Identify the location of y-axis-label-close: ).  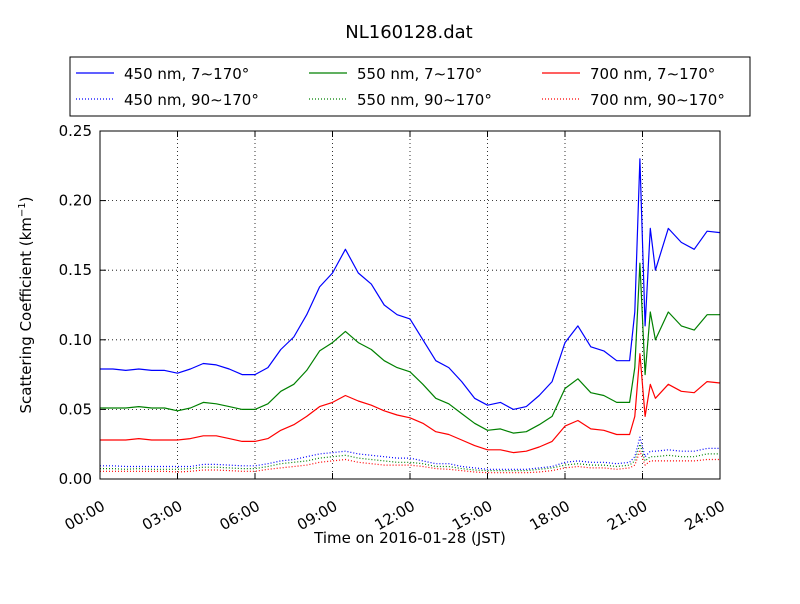
(26, 199).